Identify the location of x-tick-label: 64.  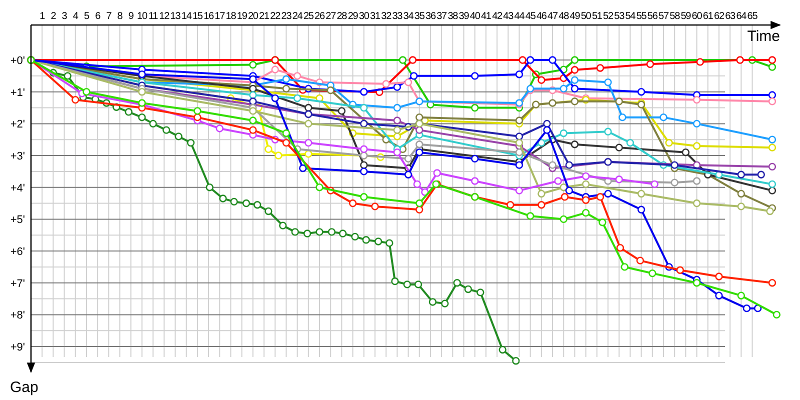
(742, 16).